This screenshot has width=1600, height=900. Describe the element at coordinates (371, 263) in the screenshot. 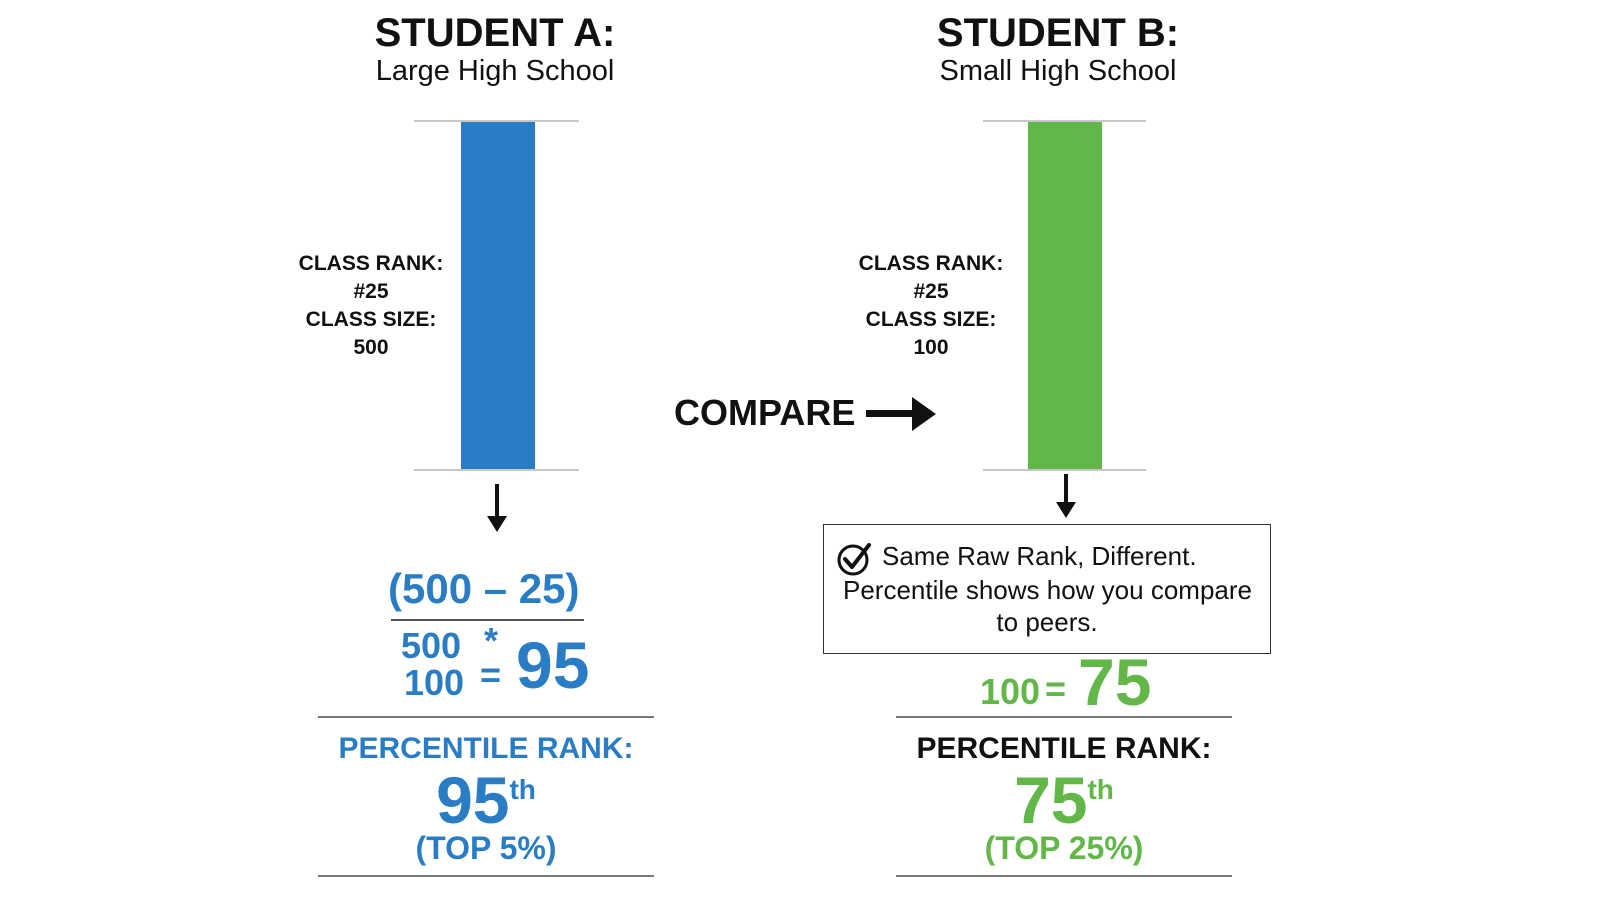

I see `student-a-class-rank-label: CLASS RANK:` at that location.